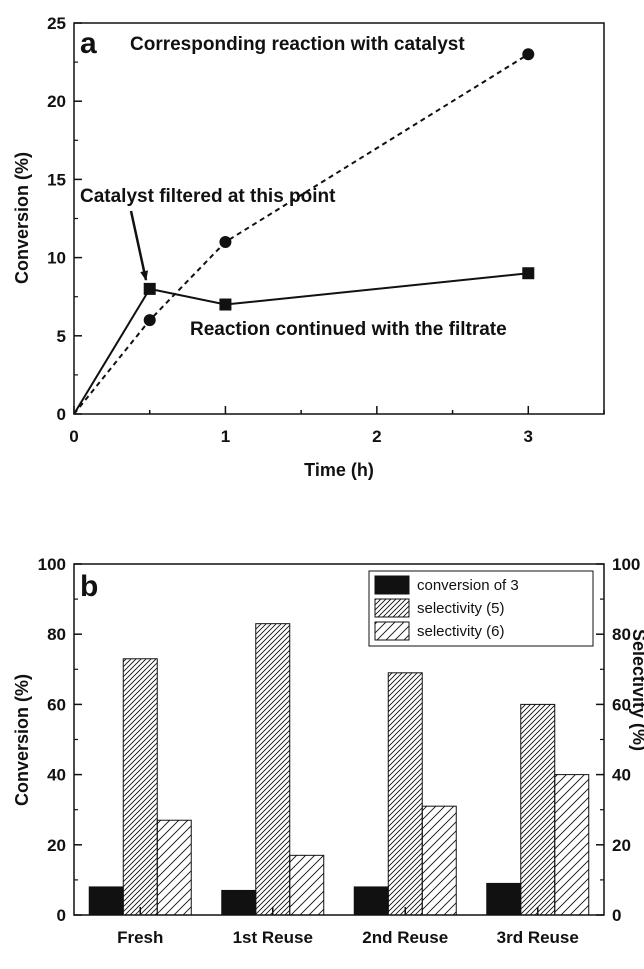  Describe the element at coordinates (140, 937) in the screenshot. I see `chart-b-x-tick-label: Fresh` at that location.